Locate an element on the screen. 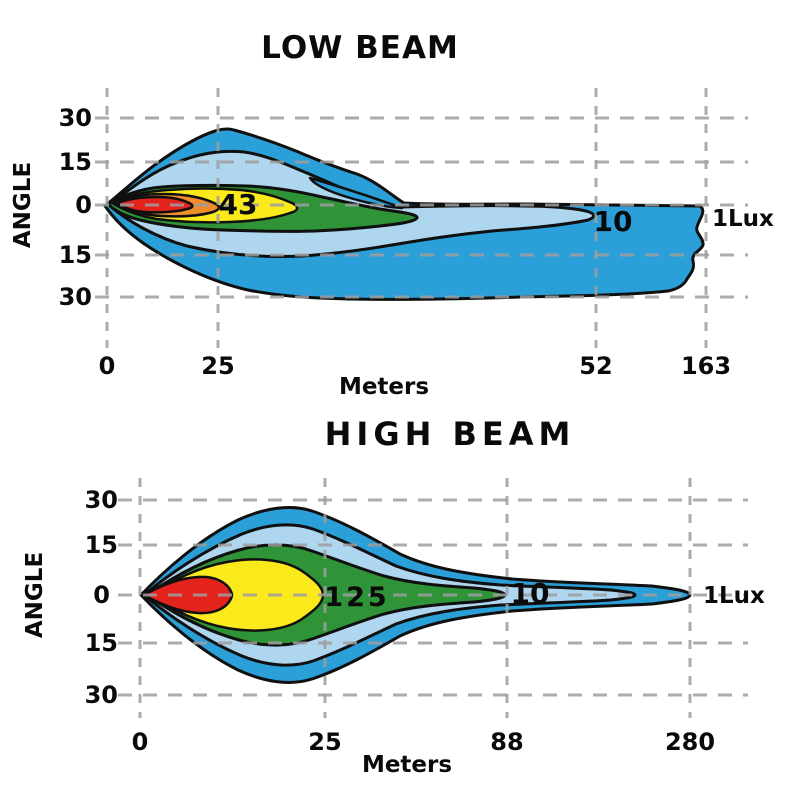 This screenshot has width=800, height=800. high-xtick-280: 280 is located at coordinates (690, 742).